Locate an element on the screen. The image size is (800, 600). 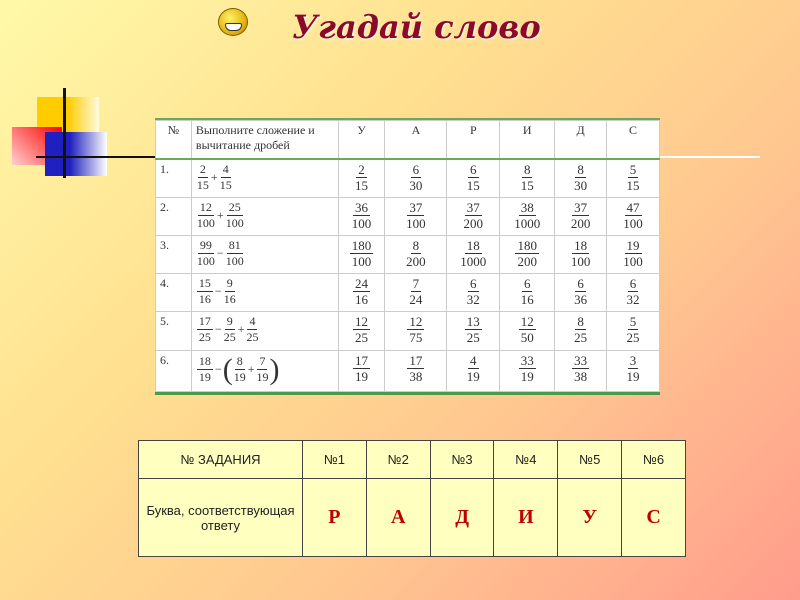
task-number: №4 is located at coordinates (526, 459).